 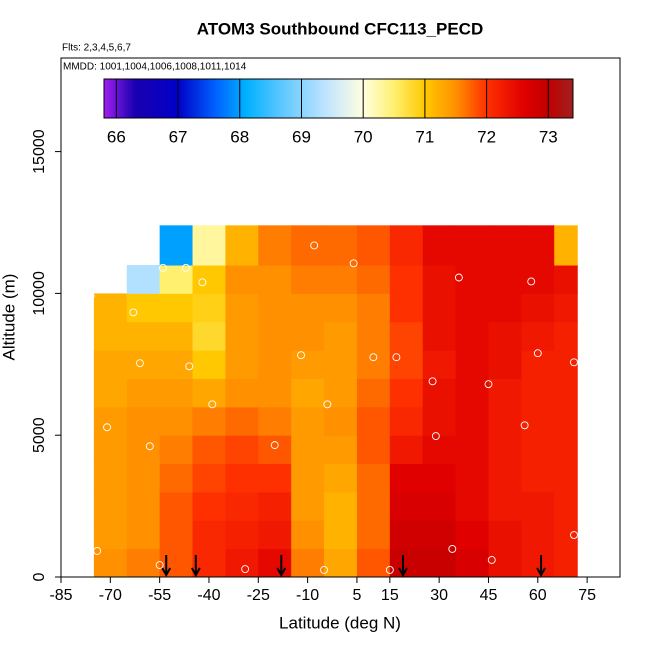 What do you see at coordinates (159, 595) in the screenshot?
I see `x-tick-label: -55` at bounding box center [159, 595].